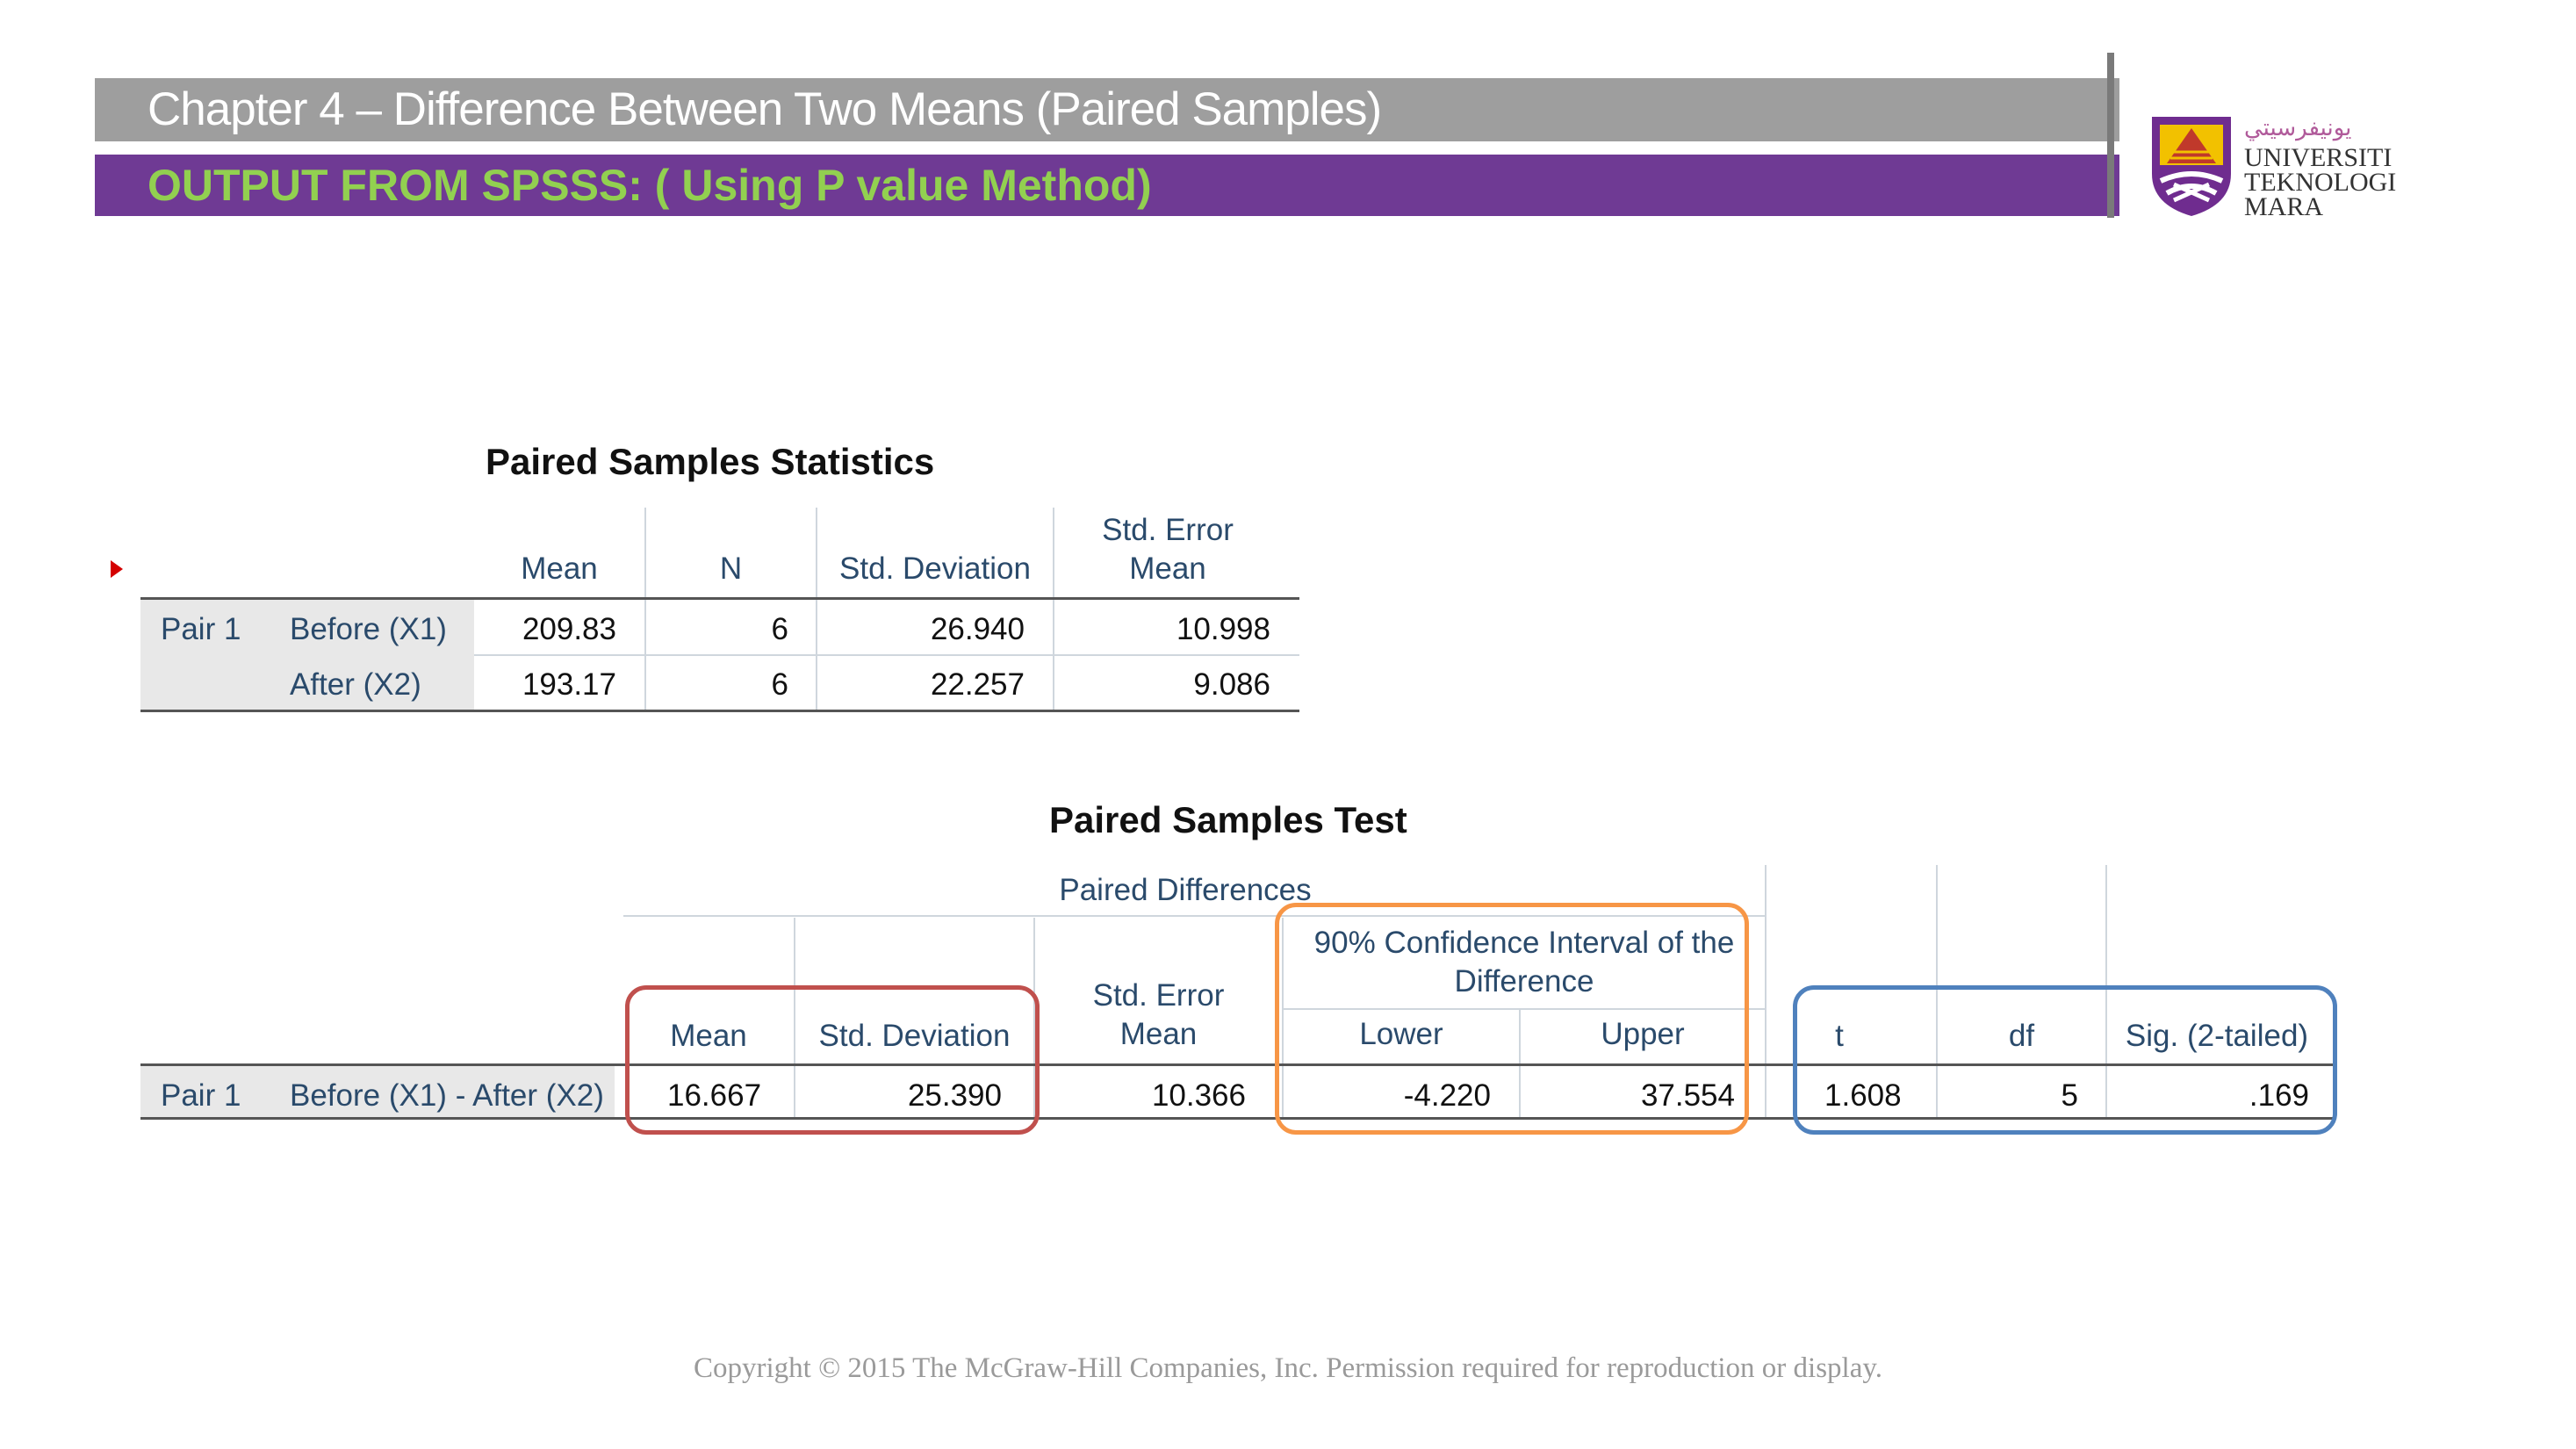  What do you see at coordinates (1168, 530) in the screenshot?
I see `stats-header-se-line1: Std. Error` at bounding box center [1168, 530].